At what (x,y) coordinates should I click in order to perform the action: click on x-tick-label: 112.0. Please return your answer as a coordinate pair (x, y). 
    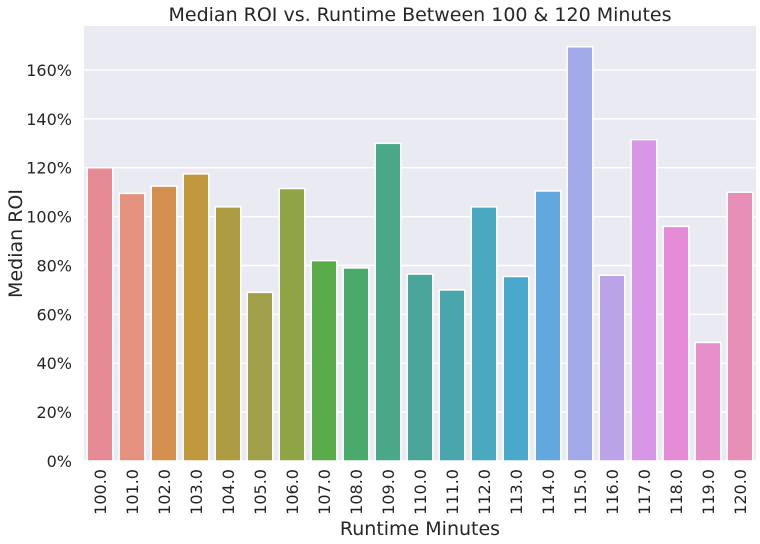
    Looking at the image, I should click on (484, 492).